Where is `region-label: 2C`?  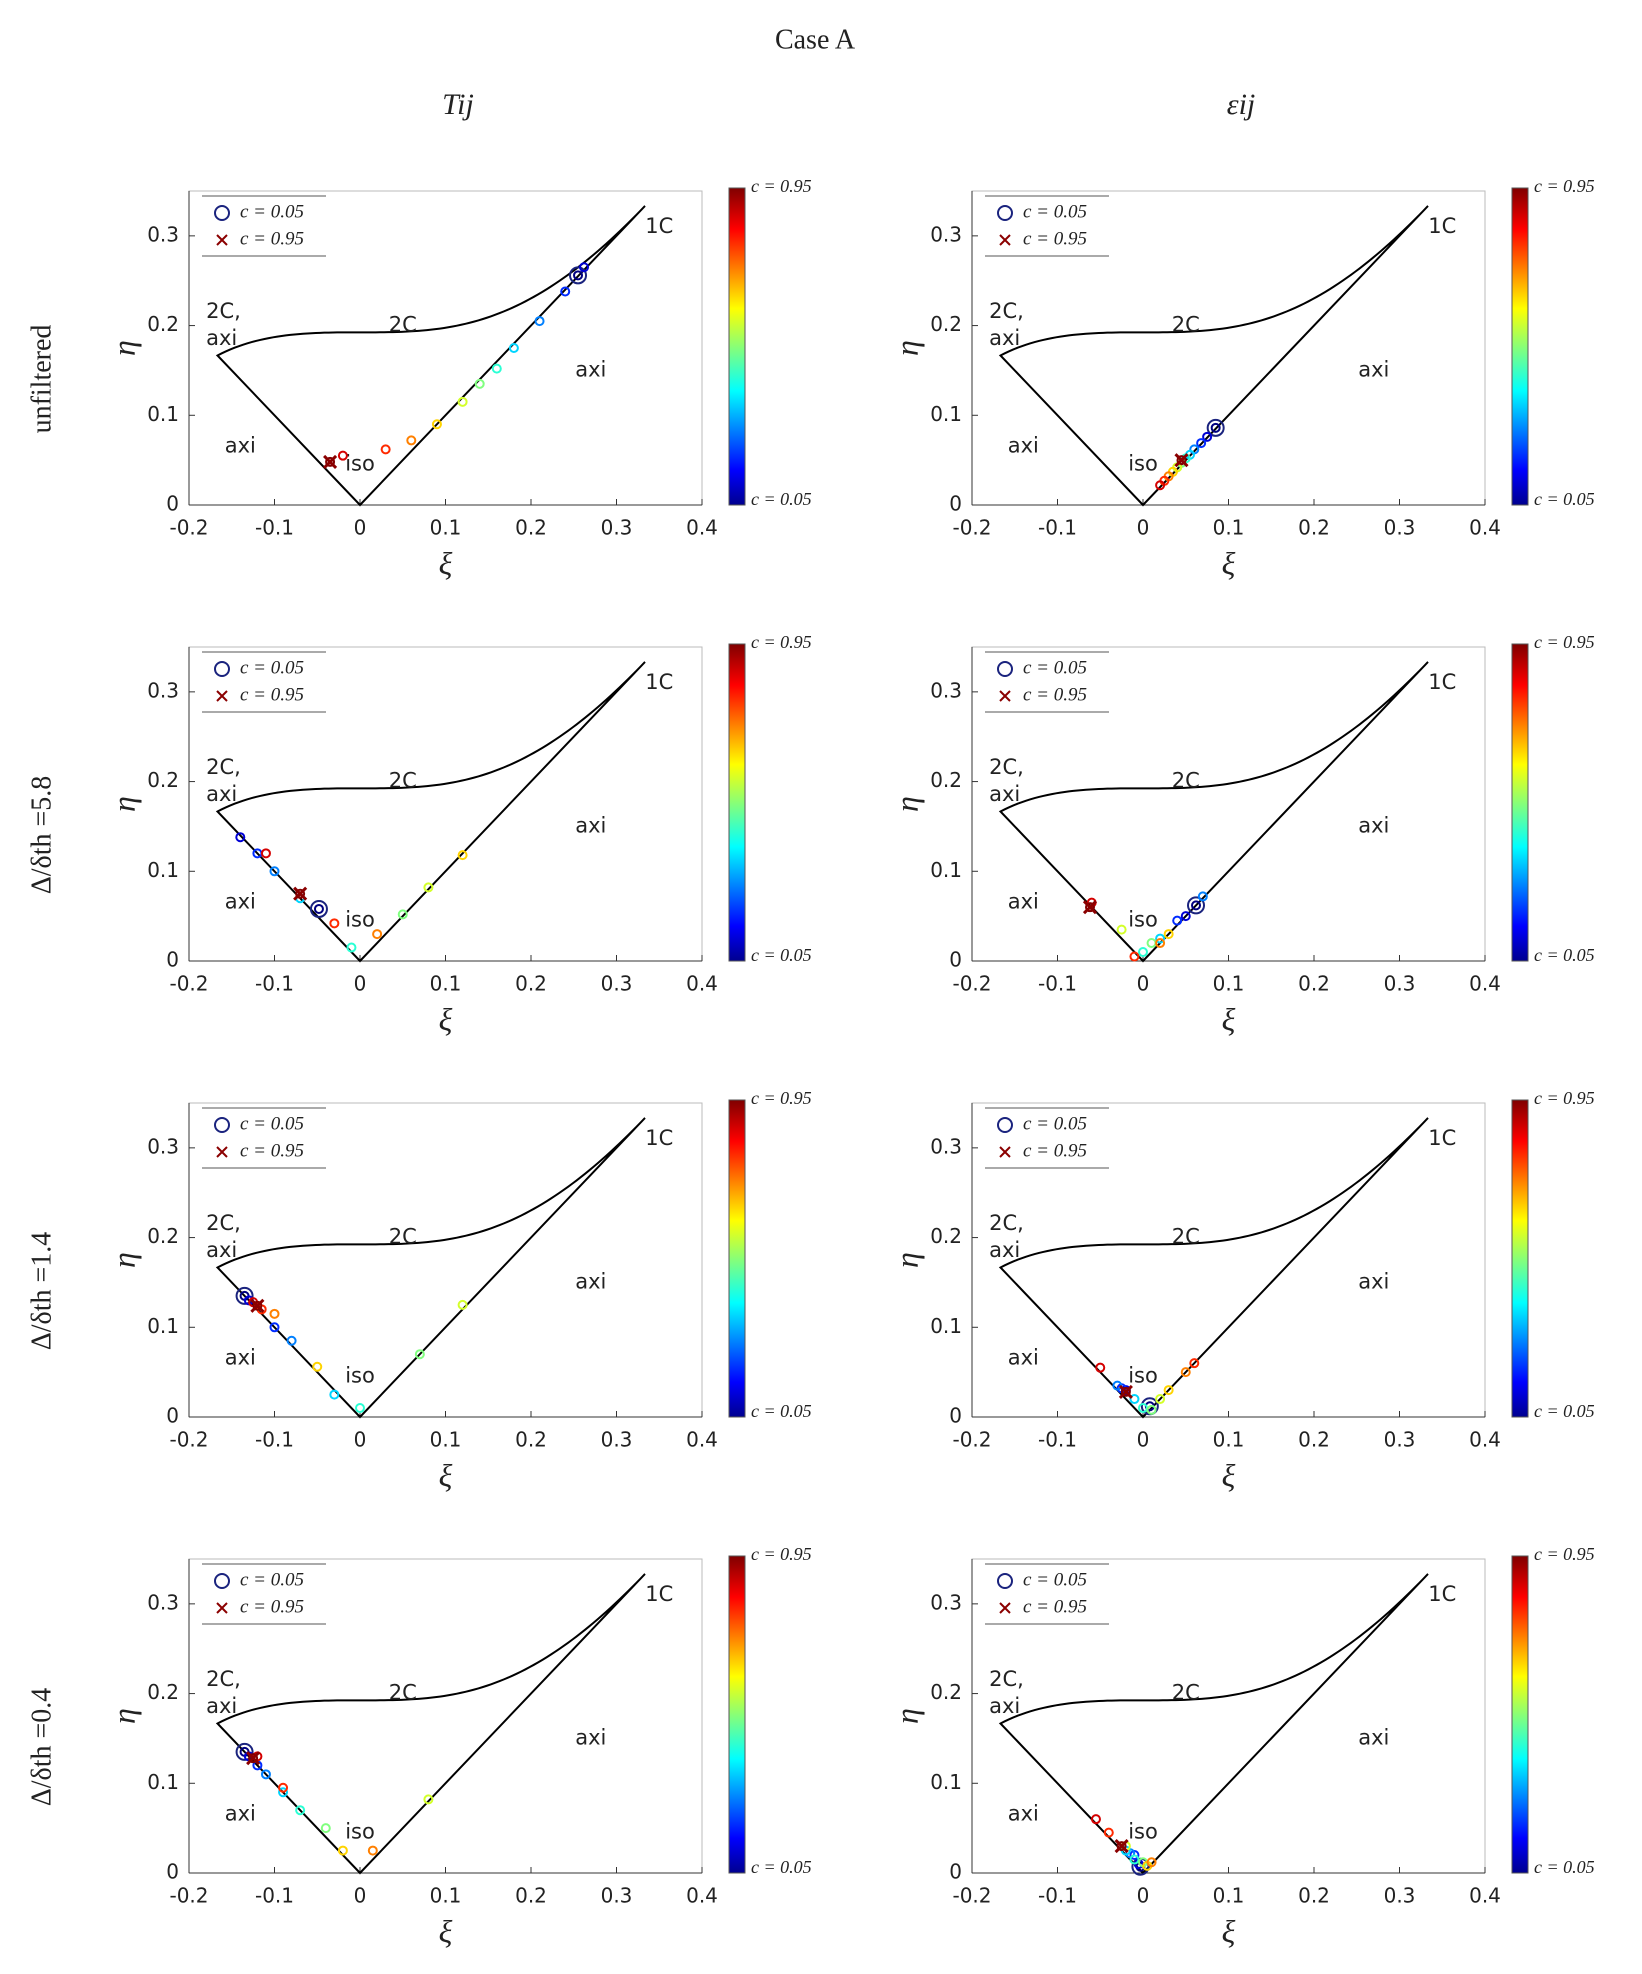
region-label: 2C is located at coordinates (1186, 325).